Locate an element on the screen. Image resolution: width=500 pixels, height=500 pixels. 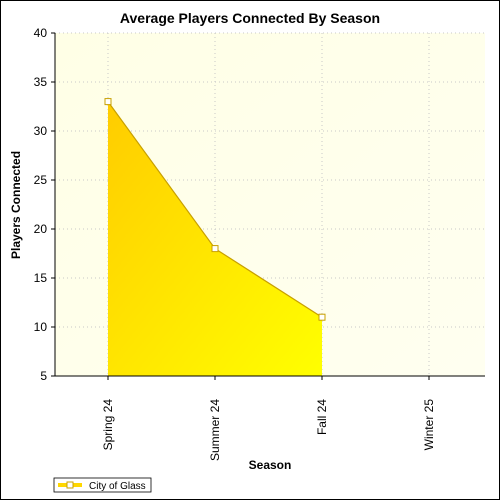
y-tick-label: 15 is located at coordinates (41, 278).